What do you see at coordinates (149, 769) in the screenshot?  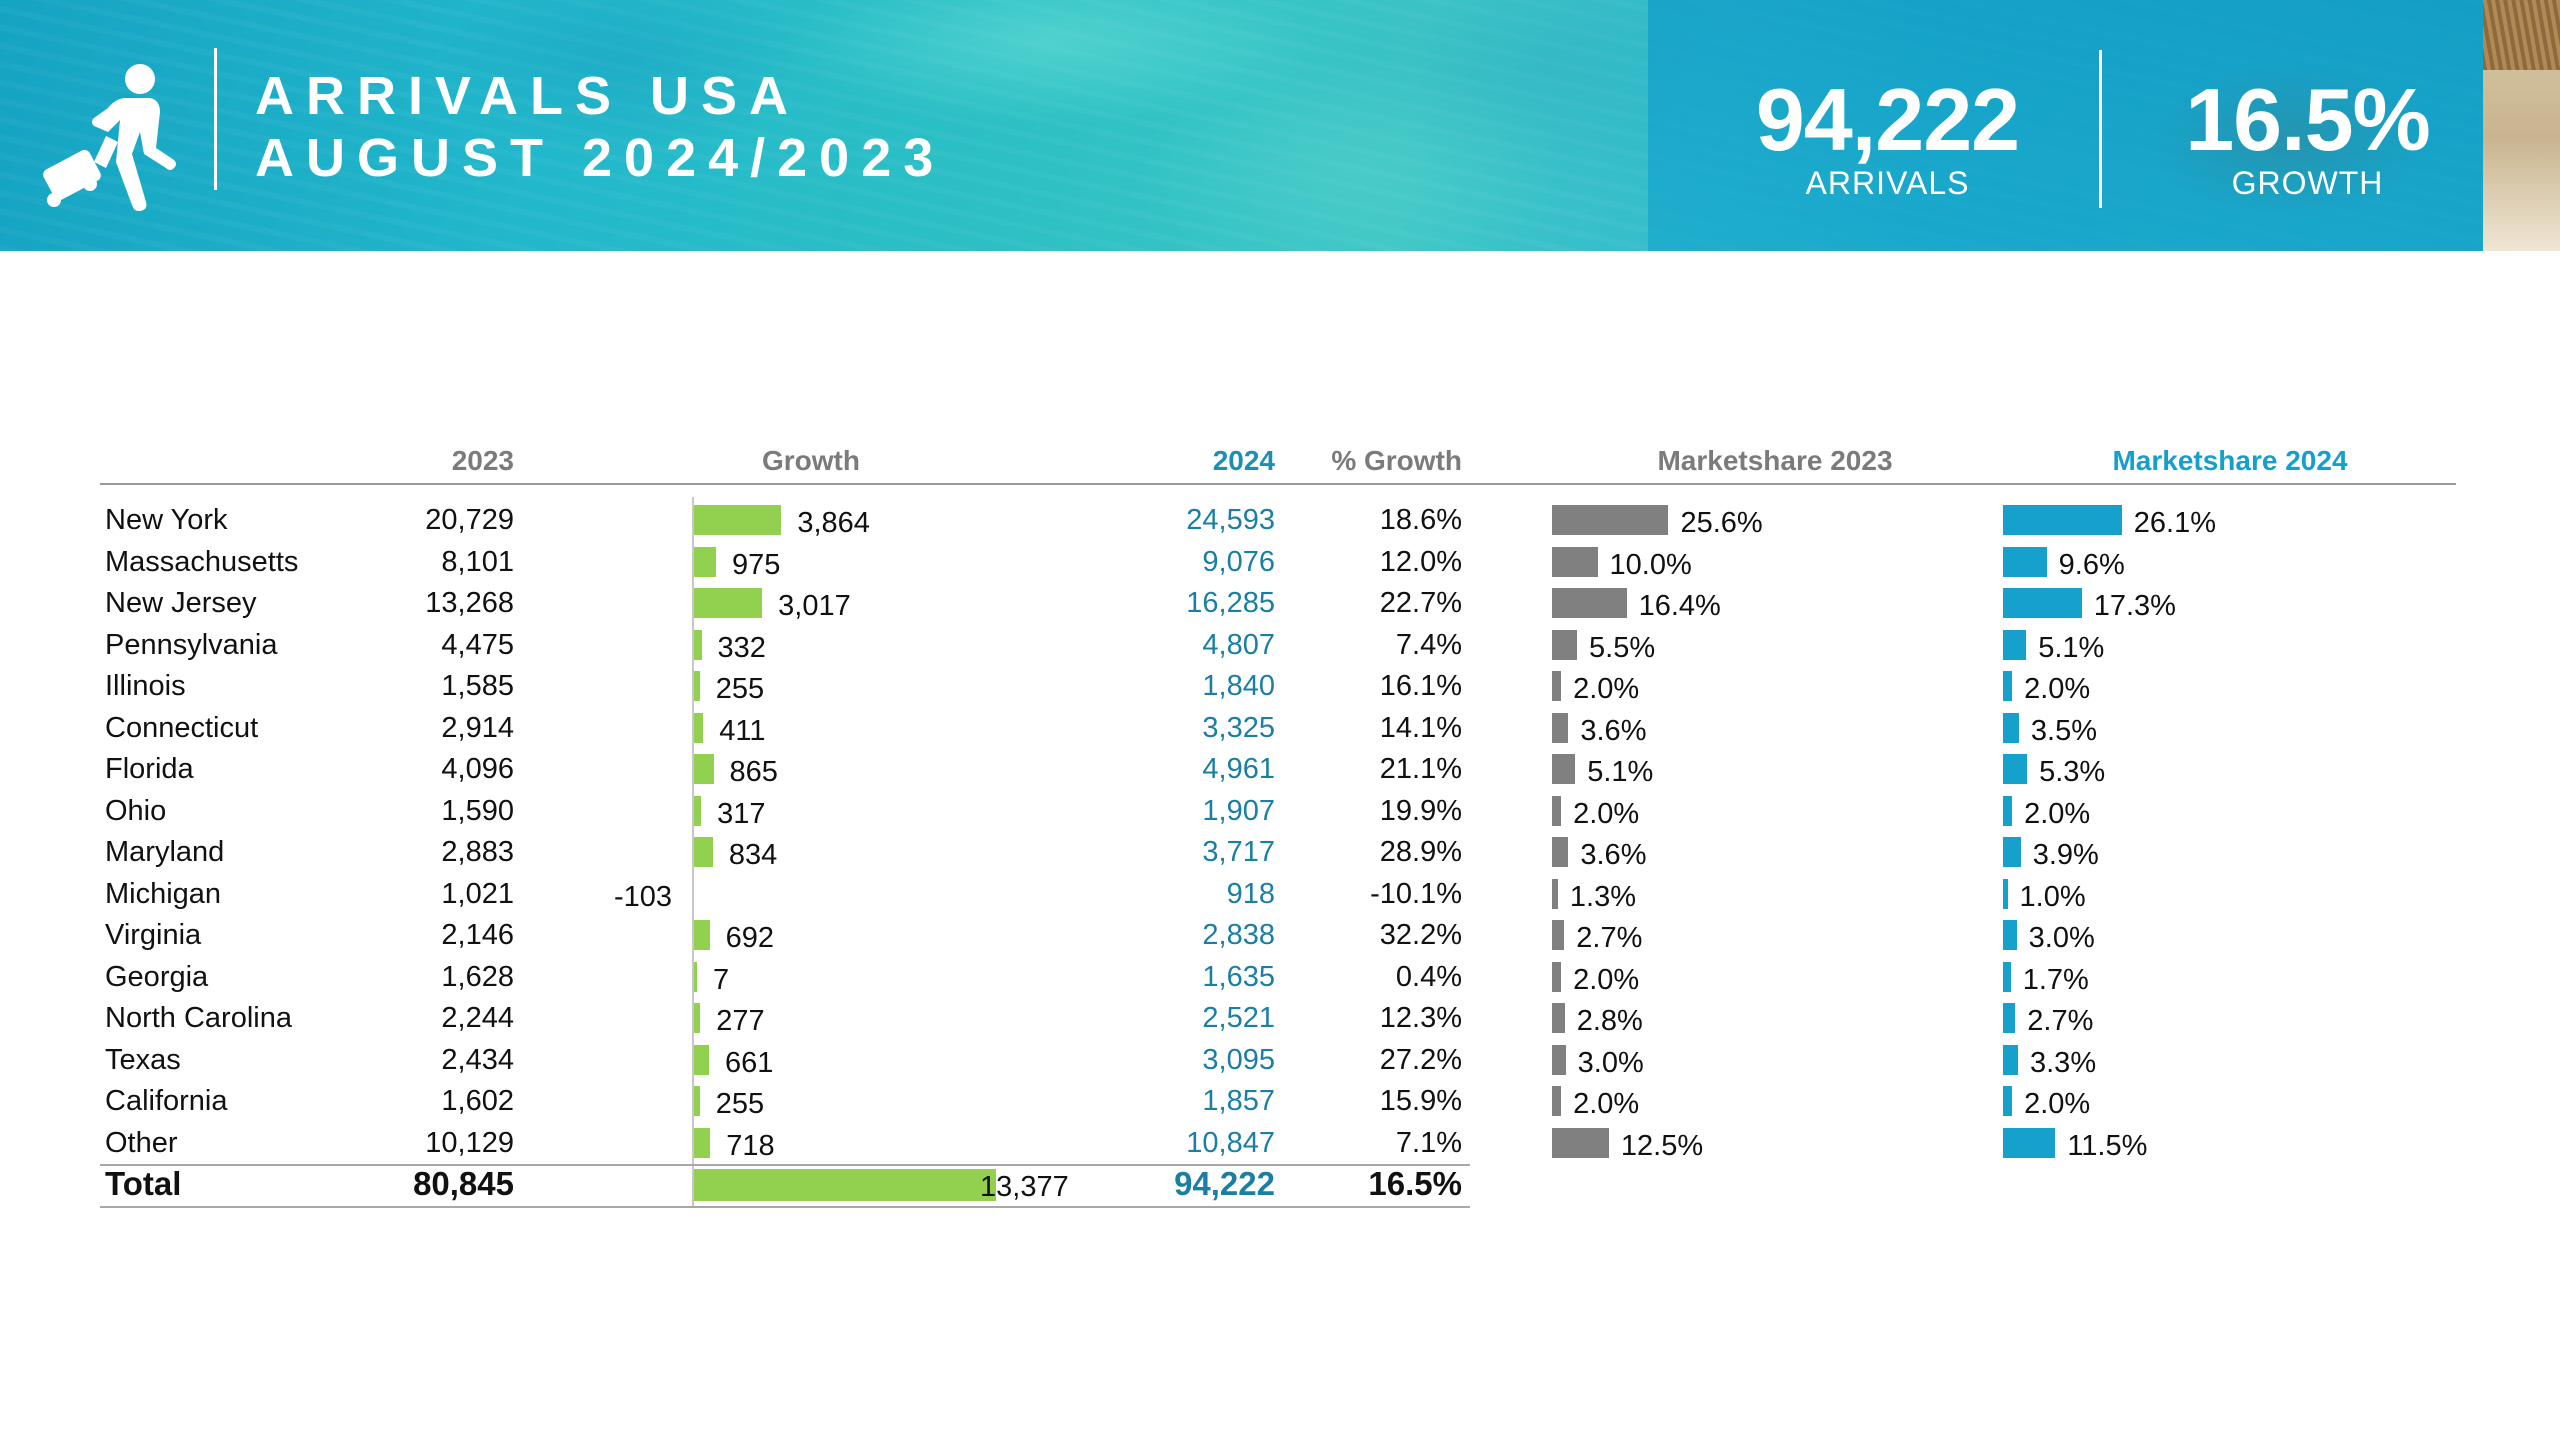 I see `state-label: Florida` at bounding box center [149, 769].